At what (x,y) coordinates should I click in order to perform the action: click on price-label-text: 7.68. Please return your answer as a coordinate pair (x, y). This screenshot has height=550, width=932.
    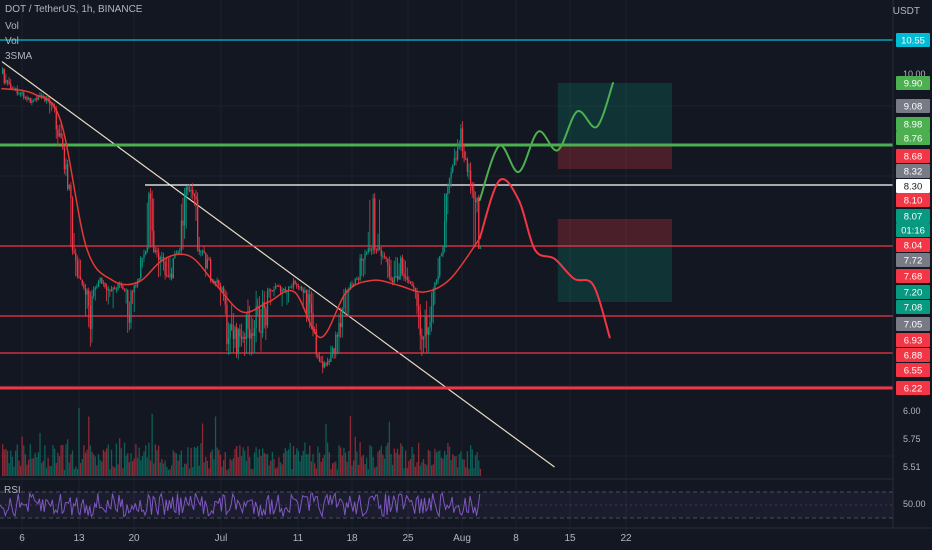
    Looking at the image, I should click on (913, 277).